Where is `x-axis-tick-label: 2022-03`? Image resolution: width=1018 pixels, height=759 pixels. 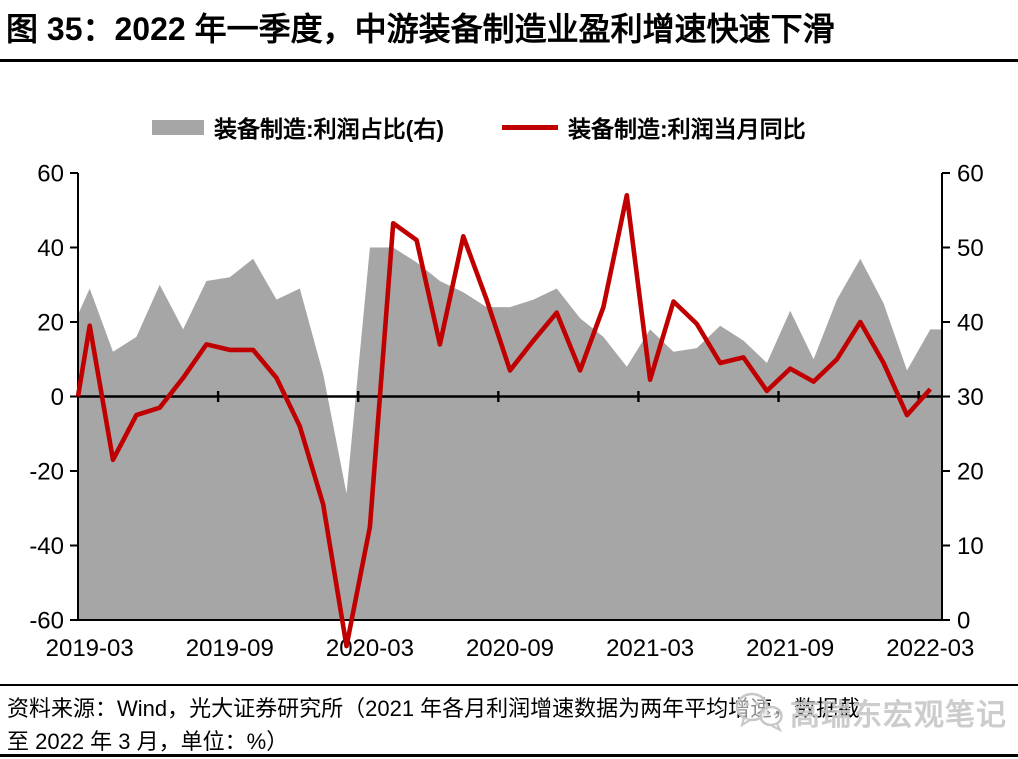
x-axis-tick-label: 2022-03 is located at coordinates (930, 648).